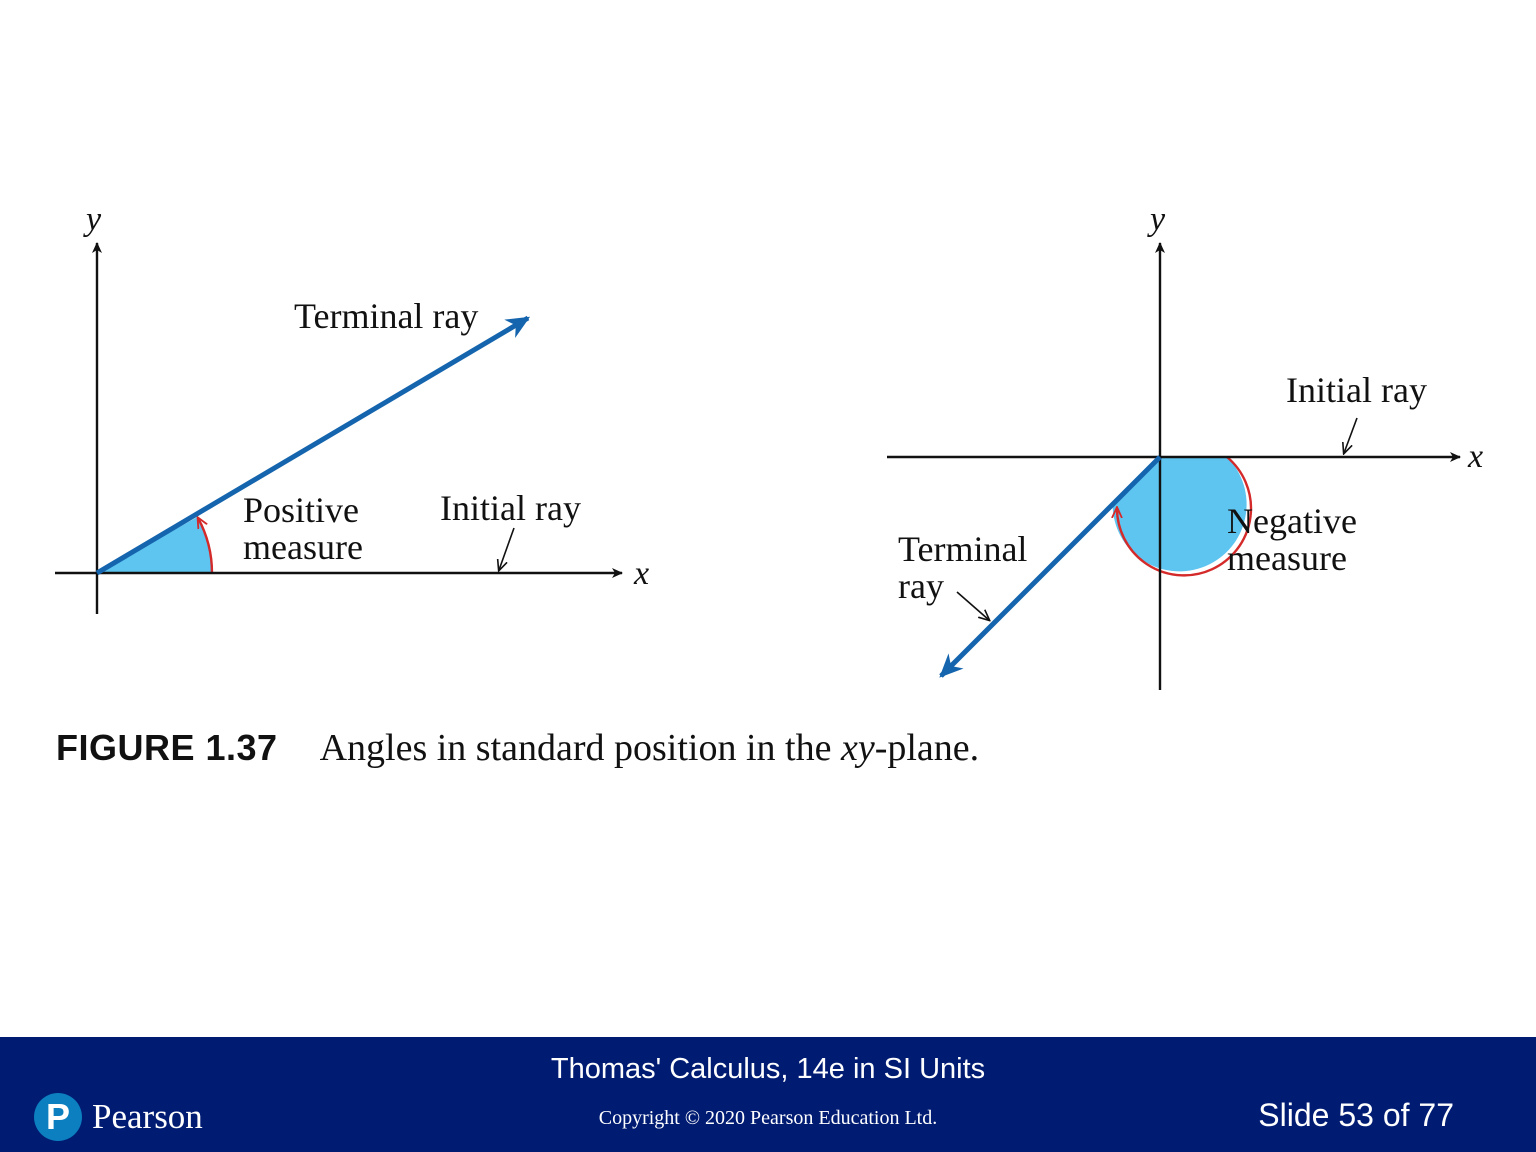 The image size is (1536, 1152). I want to click on left-initial-ray-label: Initial ray, so click(510, 508).